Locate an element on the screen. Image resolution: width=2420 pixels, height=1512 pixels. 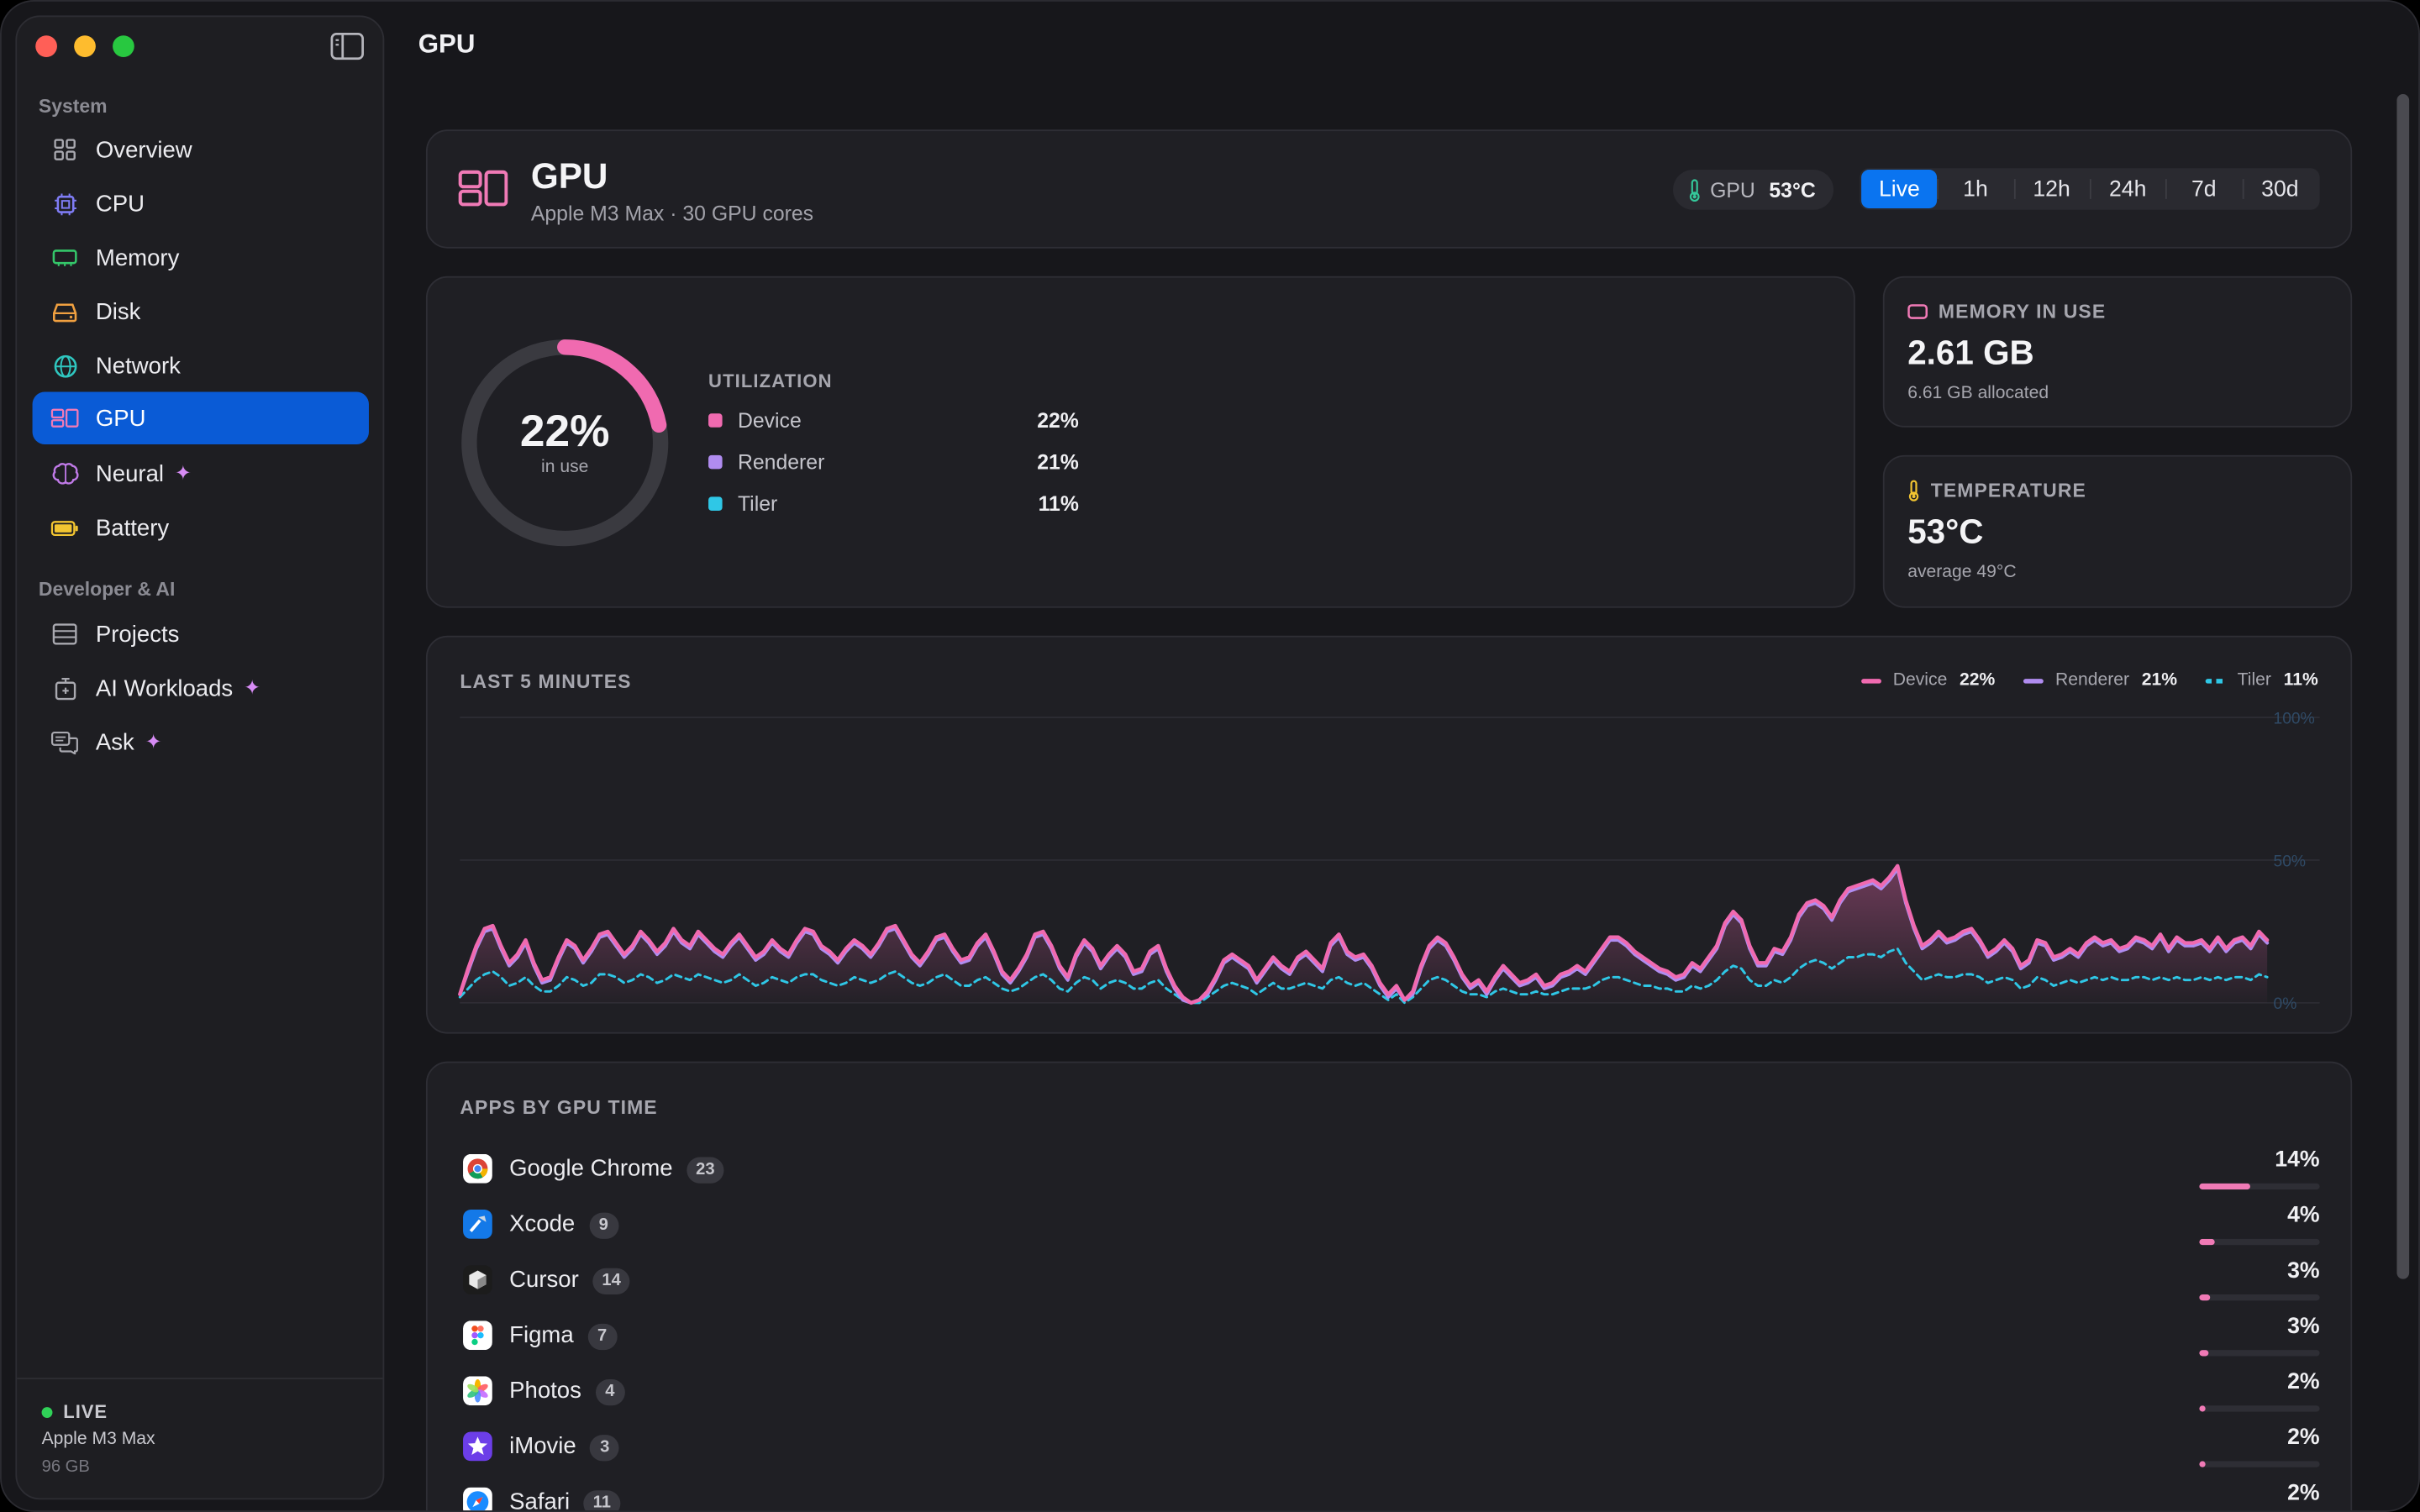
sidebar-item-projects: Projects is located at coordinates (201, 634).